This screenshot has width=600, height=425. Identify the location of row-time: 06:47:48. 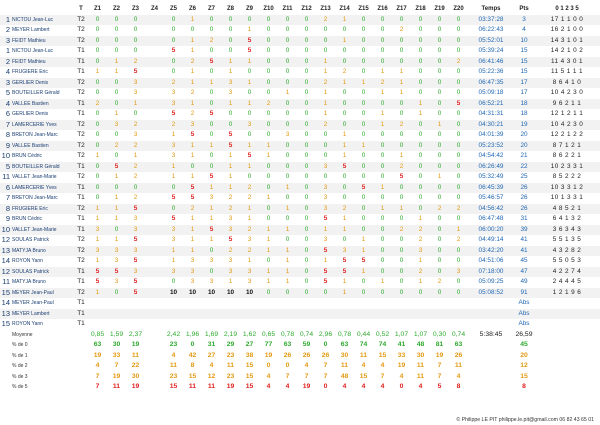
(491, 218).